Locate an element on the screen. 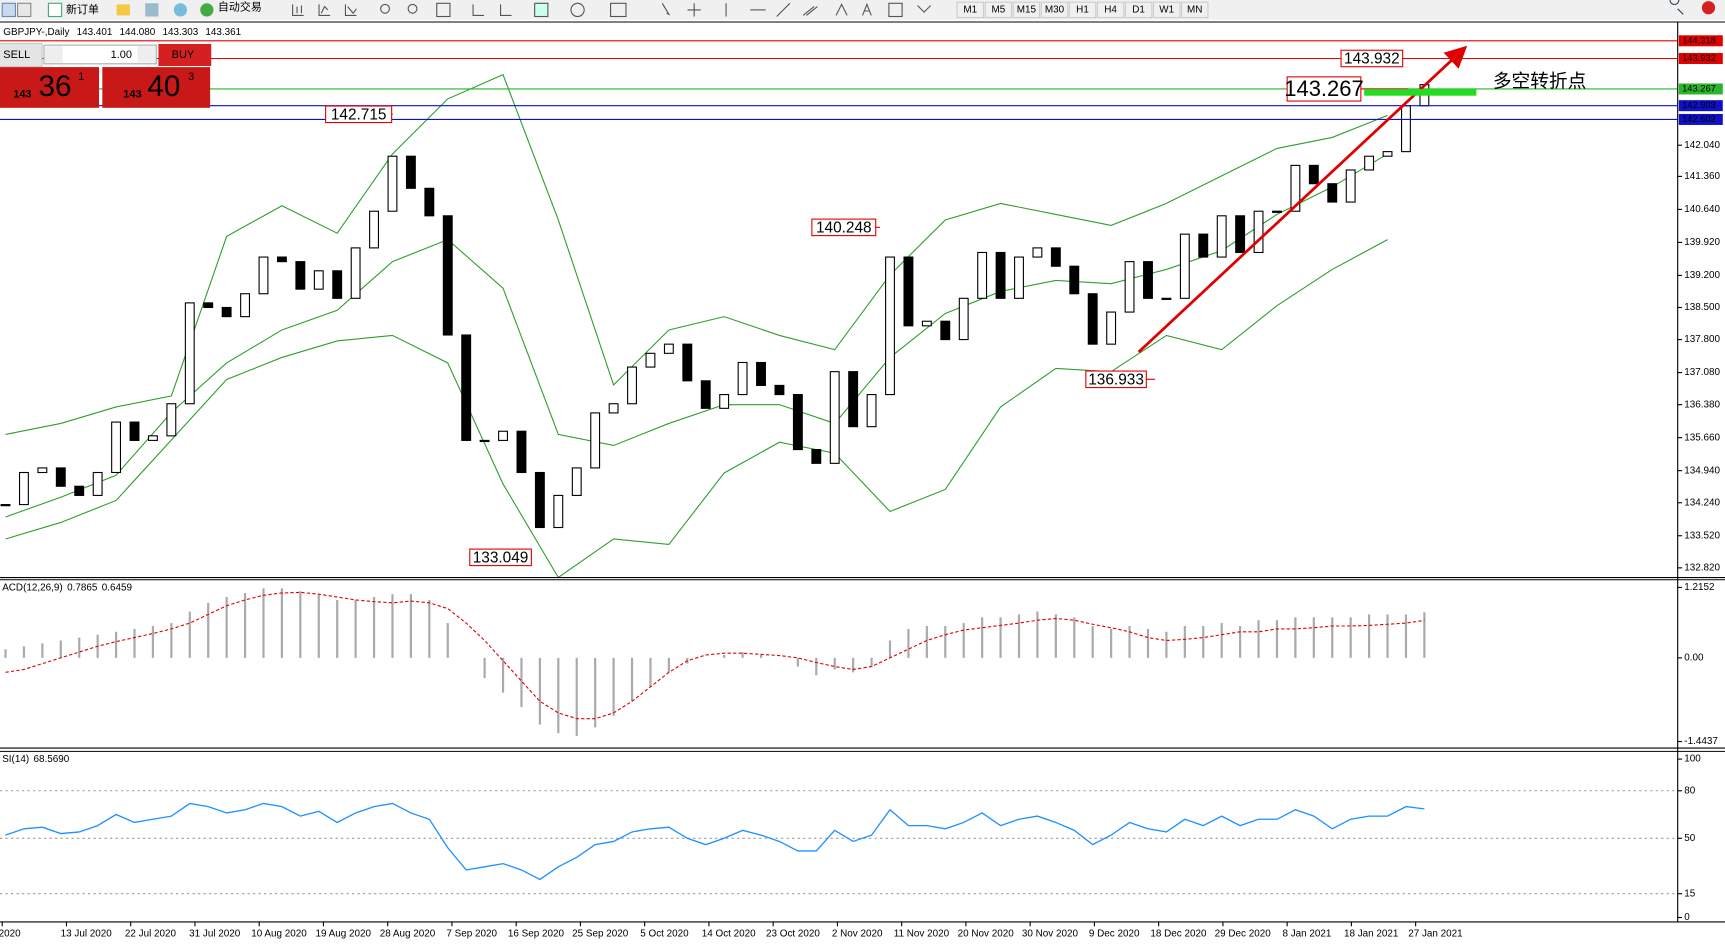 The width and height of the screenshot is (1725, 945). auto-trading-button: 自动交易 is located at coordinates (240, 7).